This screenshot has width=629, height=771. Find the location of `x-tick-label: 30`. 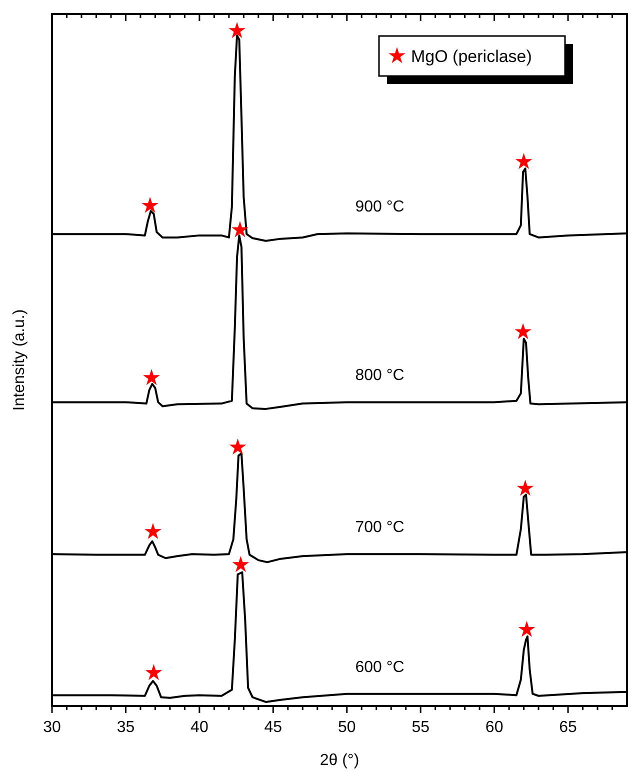

x-tick-label: 30 is located at coordinates (52, 727).